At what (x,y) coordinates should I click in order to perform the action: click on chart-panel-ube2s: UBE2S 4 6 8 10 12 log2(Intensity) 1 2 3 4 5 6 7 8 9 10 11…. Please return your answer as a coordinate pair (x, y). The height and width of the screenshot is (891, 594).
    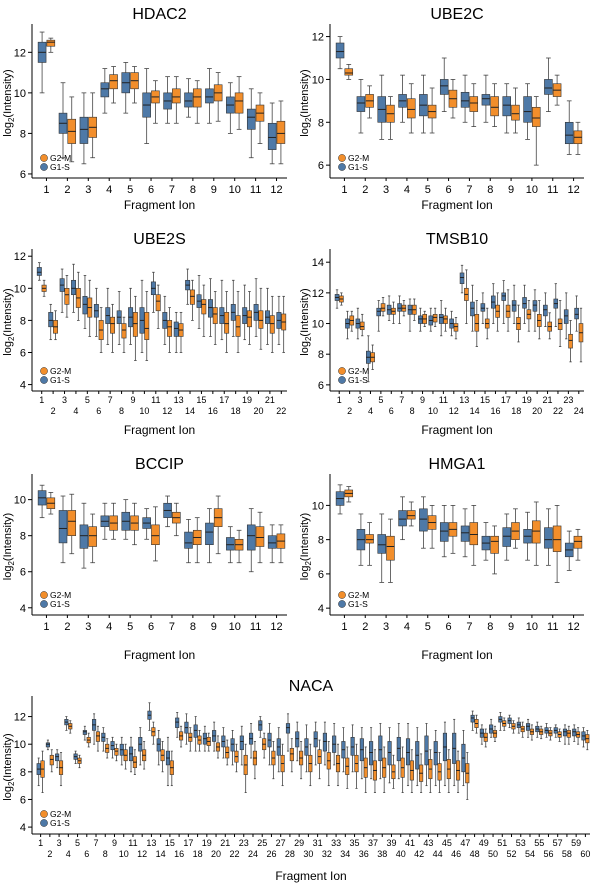
    Looking at the image, I should click on (148, 332).